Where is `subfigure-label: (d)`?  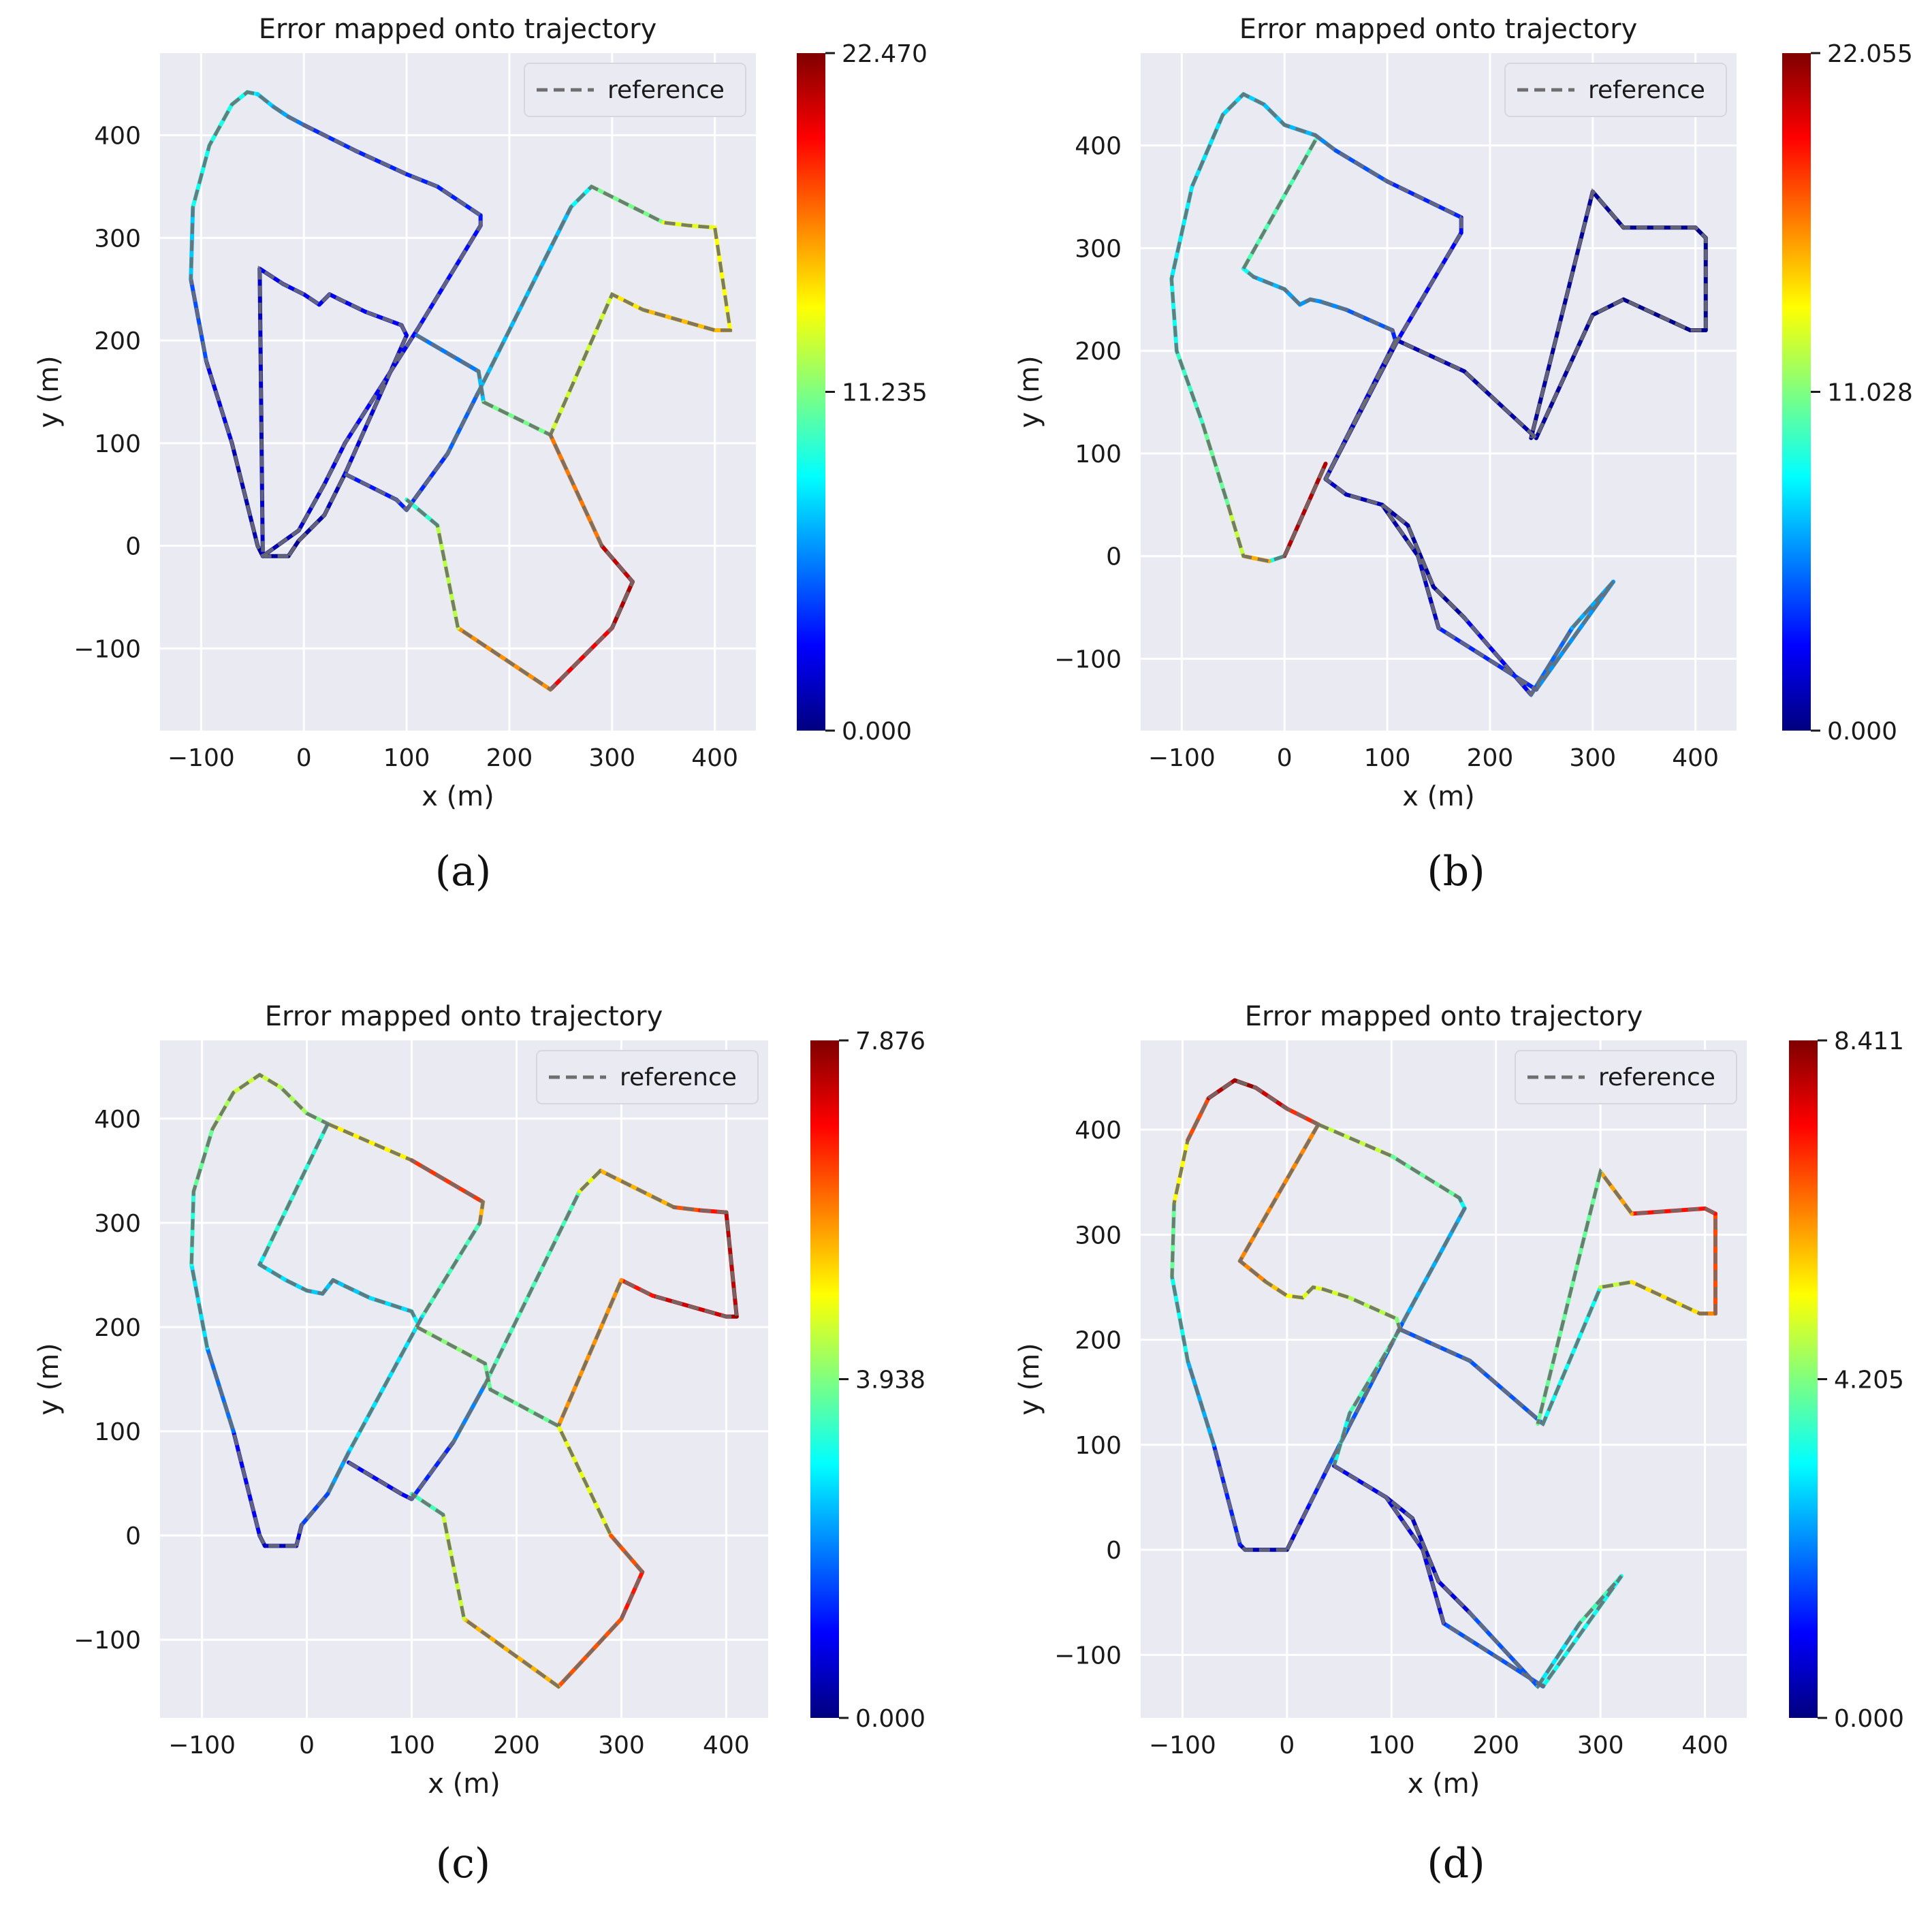 subfigure-label: (d) is located at coordinates (1456, 1863).